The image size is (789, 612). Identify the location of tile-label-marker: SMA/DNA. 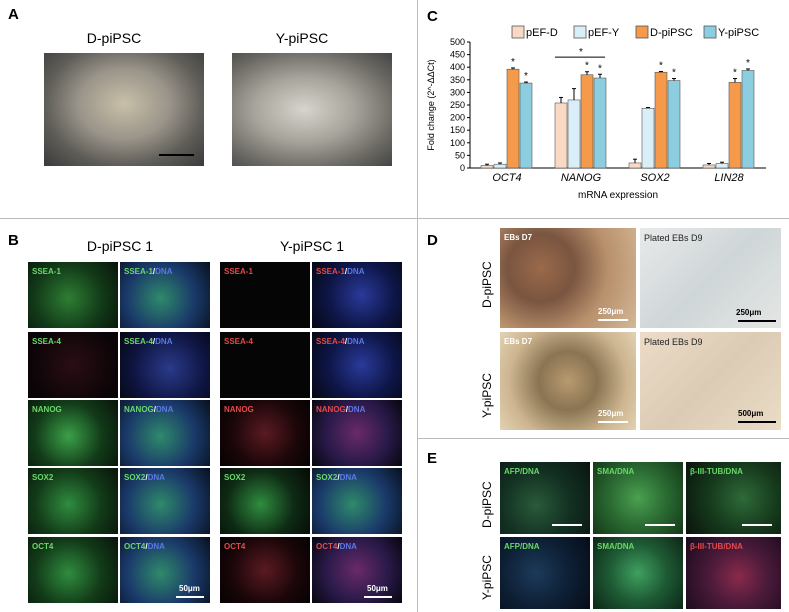
(616, 546).